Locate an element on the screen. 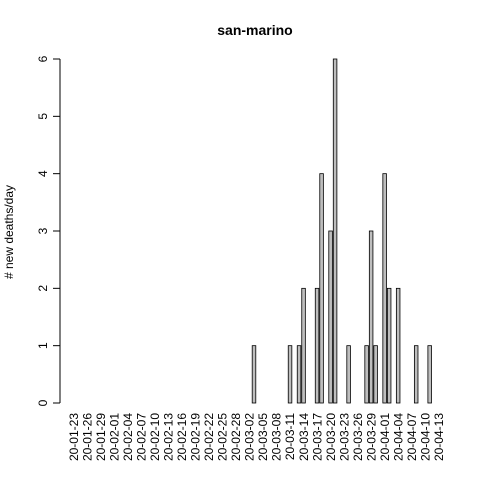 Image resolution: width=480 pixels, height=480 pixels. x-tick-label: 20-02-07 is located at coordinates (142, 437).